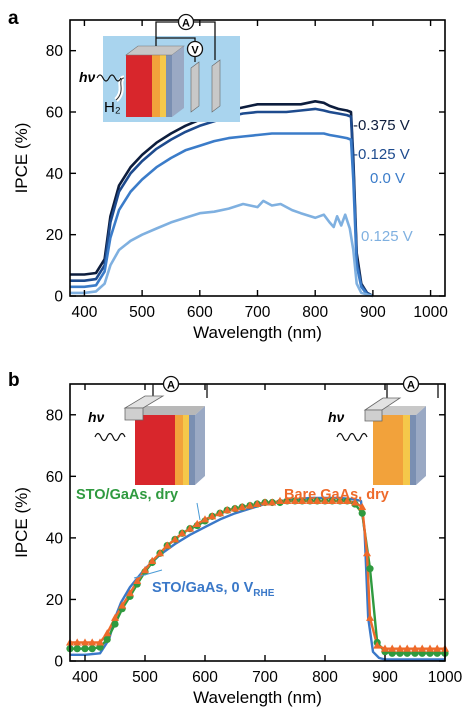 Image resolution: width=465 pixels, height=716 pixels. Describe the element at coordinates (96, 417) in the screenshot. I see `light-label-left: hν` at that location.